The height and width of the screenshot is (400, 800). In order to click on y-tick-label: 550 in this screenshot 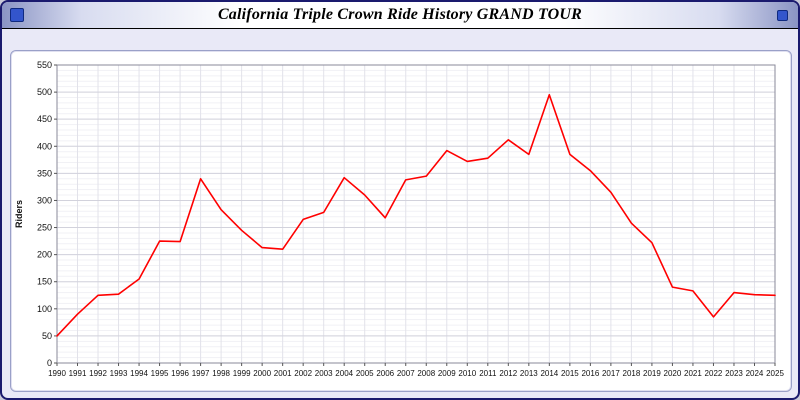, I will do `click(44, 65)`.